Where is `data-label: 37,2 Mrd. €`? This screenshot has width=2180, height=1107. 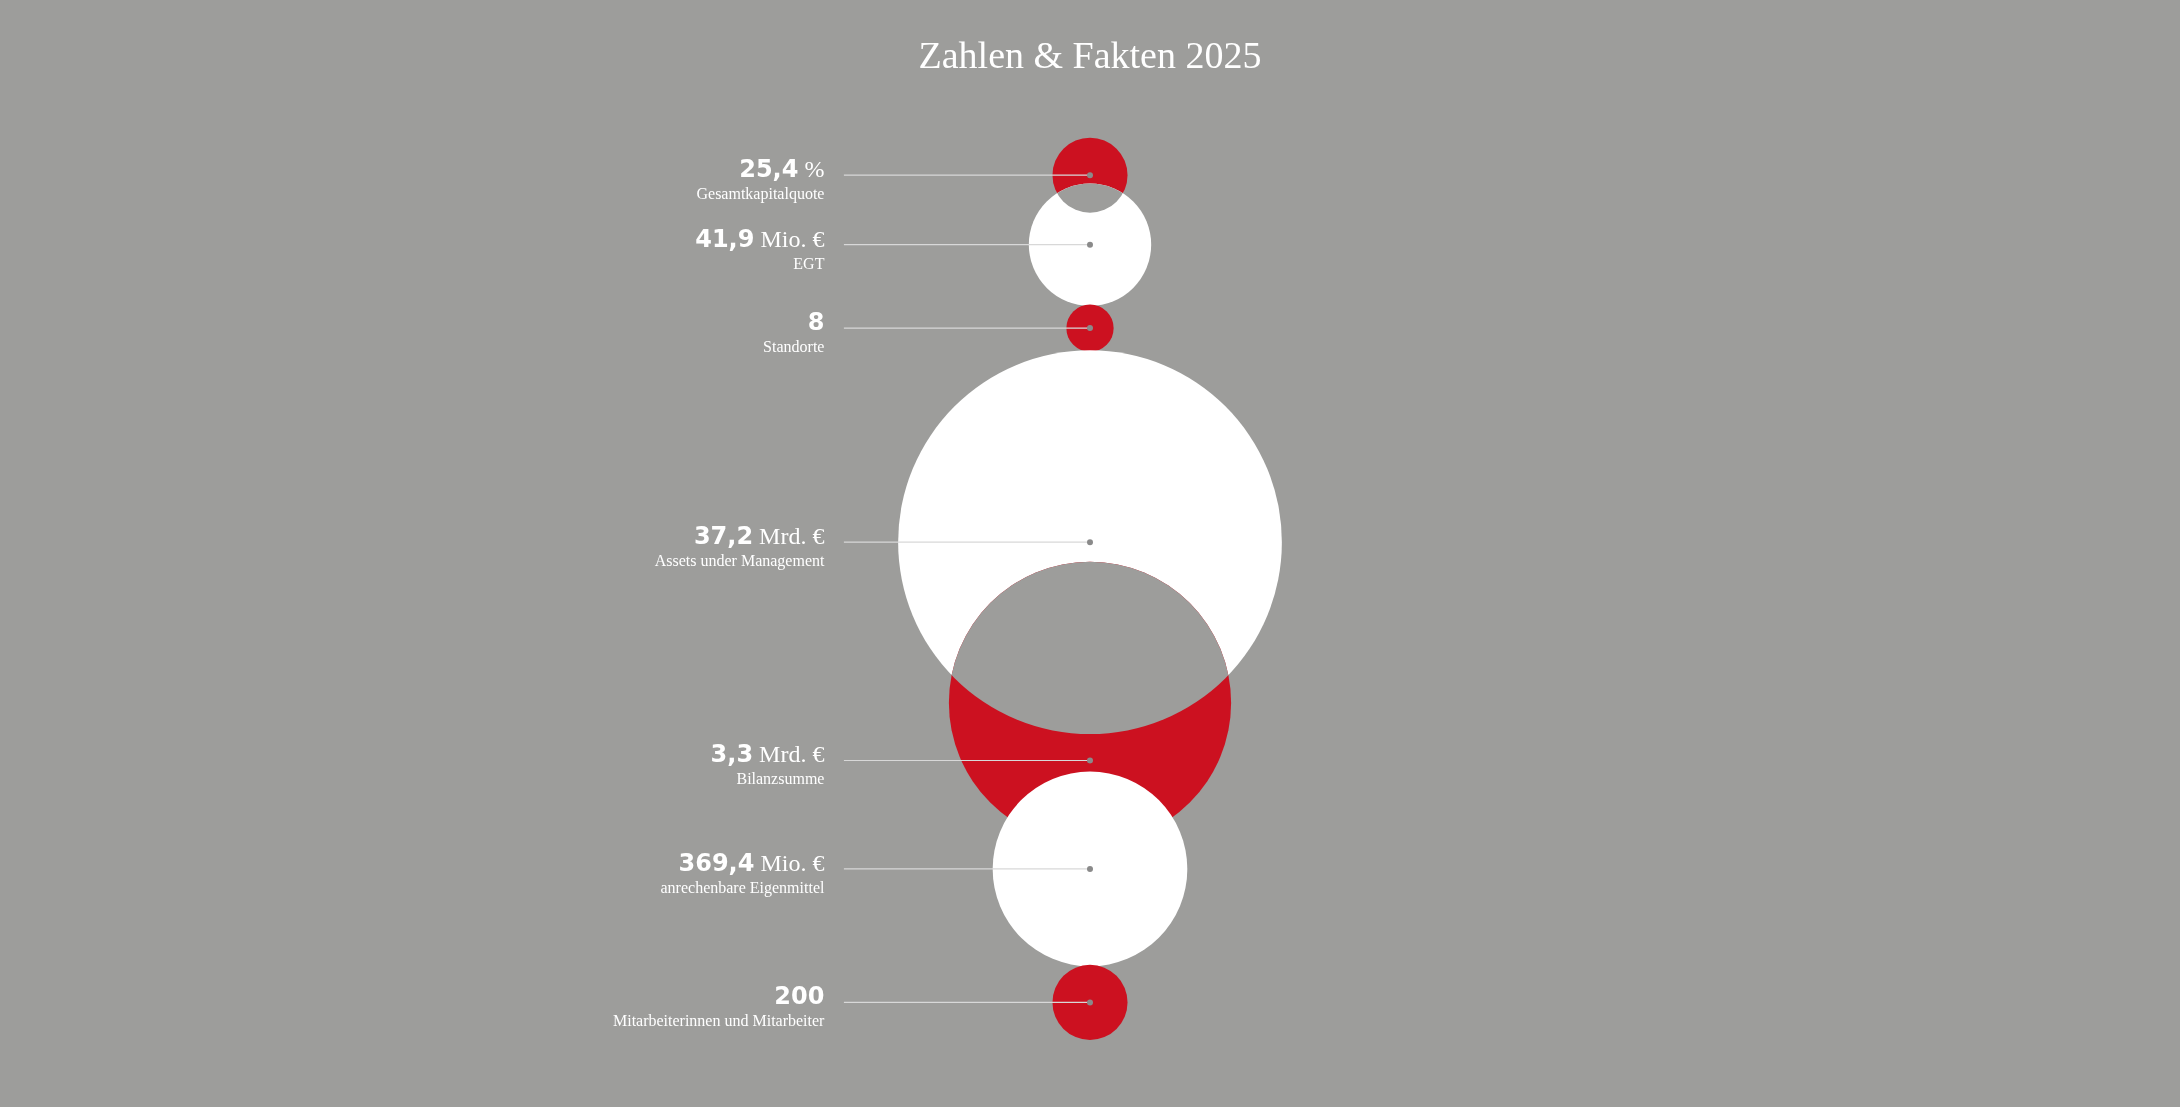
data-label: 37,2 Mrd. € is located at coordinates (759, 536).